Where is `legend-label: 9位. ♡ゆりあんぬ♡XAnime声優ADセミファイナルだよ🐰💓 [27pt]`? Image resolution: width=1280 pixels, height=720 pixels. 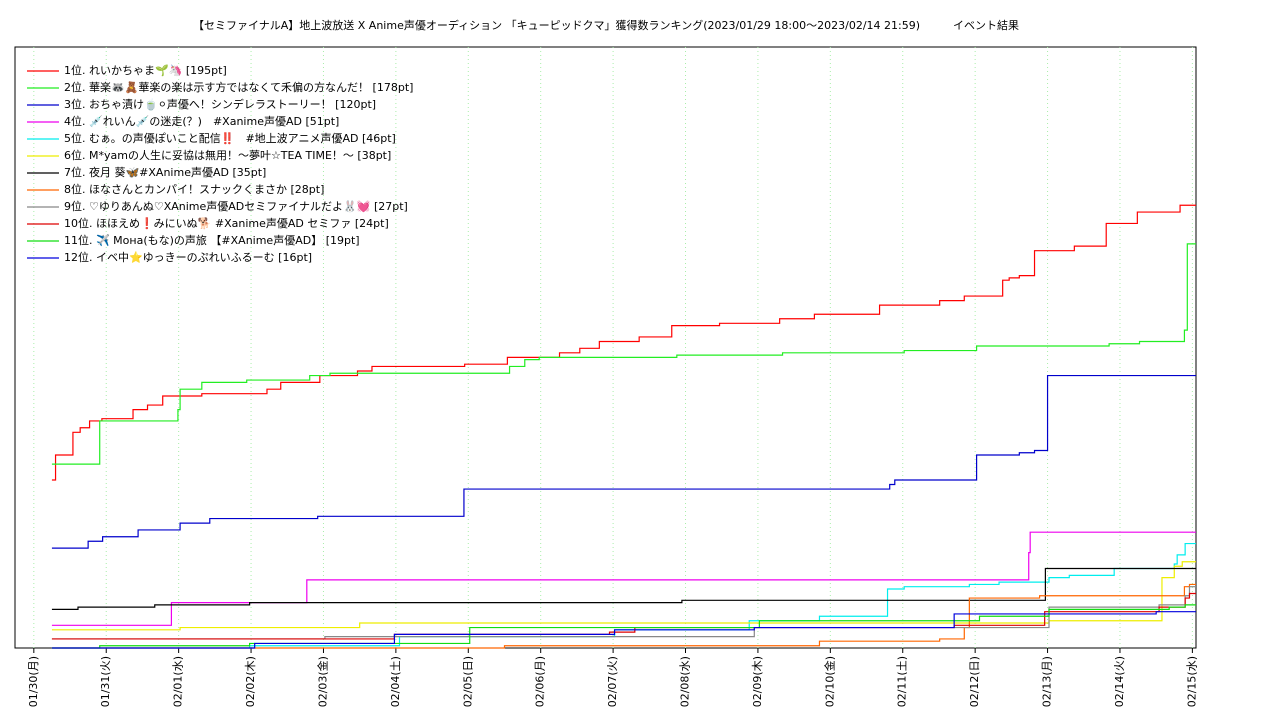
legend-label: 9位. ♡ゆりあんぬ♡XAnime声優ADセミファイナルだよ🐰💓 [27pt] is located at coordinates (236, 206).